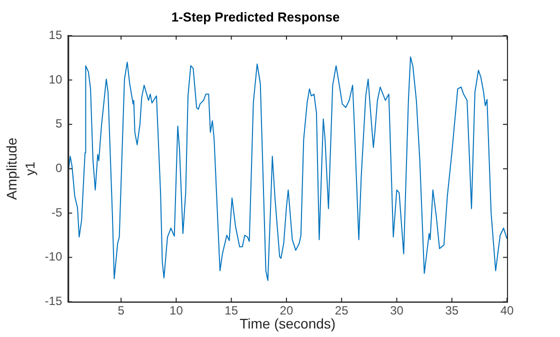 Image resolution: width=560 pixels, height=337 pixels. I want to click on y-tick-label: -10, so click(53, 257).